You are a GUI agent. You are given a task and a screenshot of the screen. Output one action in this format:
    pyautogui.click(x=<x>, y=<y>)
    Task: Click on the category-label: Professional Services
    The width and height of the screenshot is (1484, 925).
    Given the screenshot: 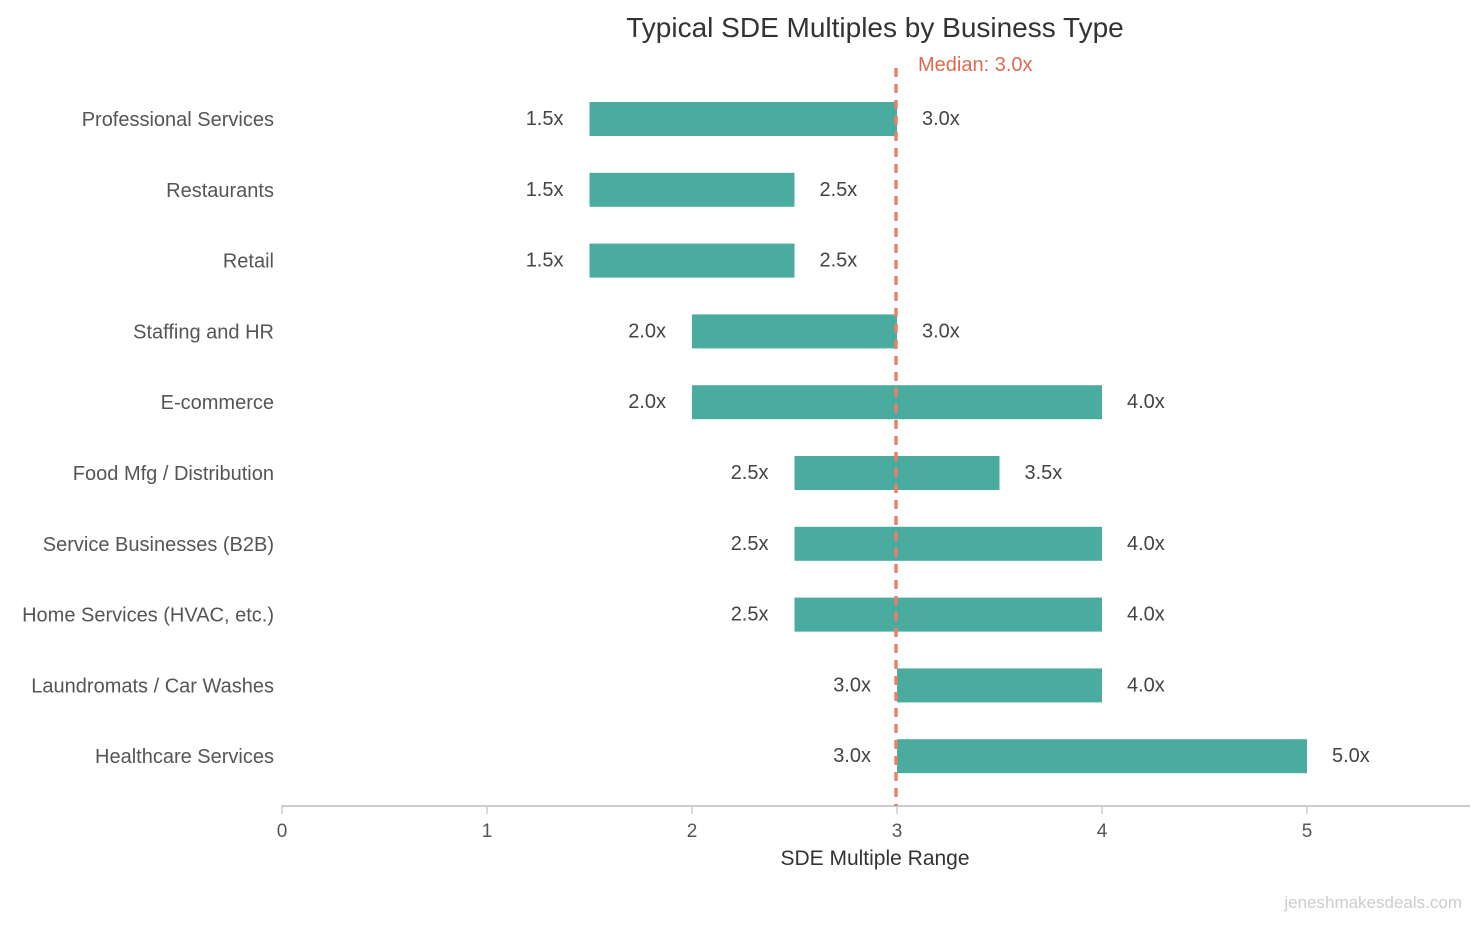 What is the action you would take?
    pyautogui.click(x=178, y=120)
    